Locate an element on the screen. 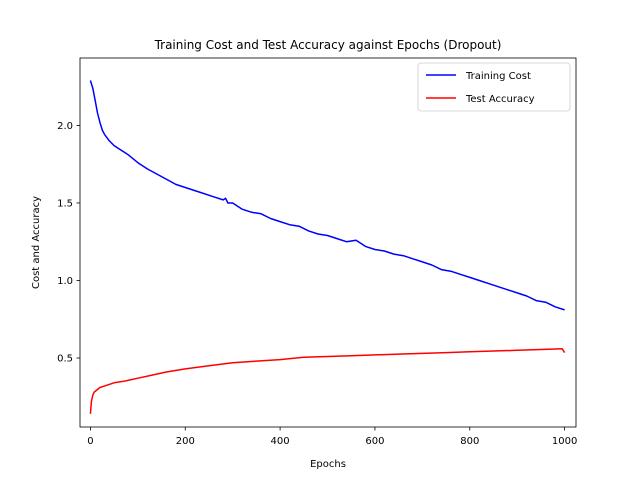  y-tick-label: 2.0 is located at coordinates (65, 126).